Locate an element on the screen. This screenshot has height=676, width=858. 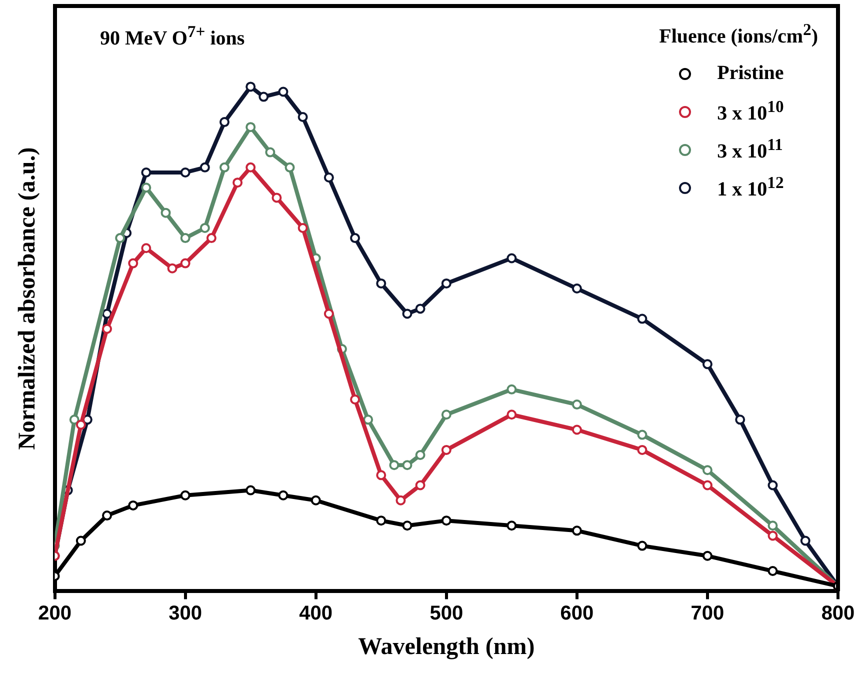
y-axis-title: Normalized absorbance (a.u.) is located at coordinates (27, 298).